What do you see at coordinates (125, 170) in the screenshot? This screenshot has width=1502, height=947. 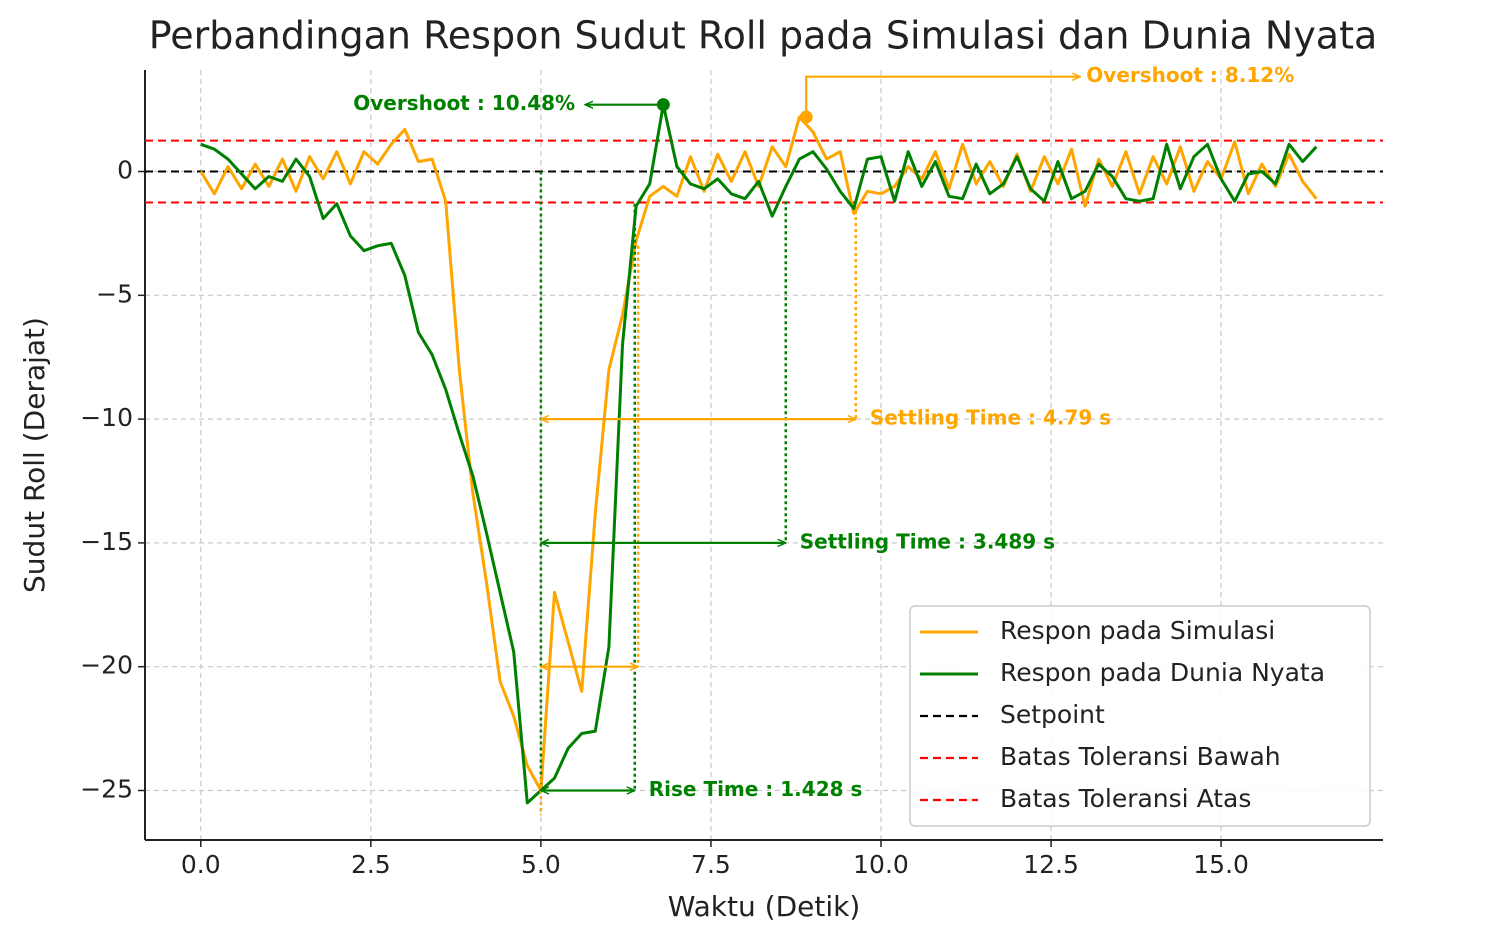 I see `y-tick-label: 0` at bounding box center [125, 170].